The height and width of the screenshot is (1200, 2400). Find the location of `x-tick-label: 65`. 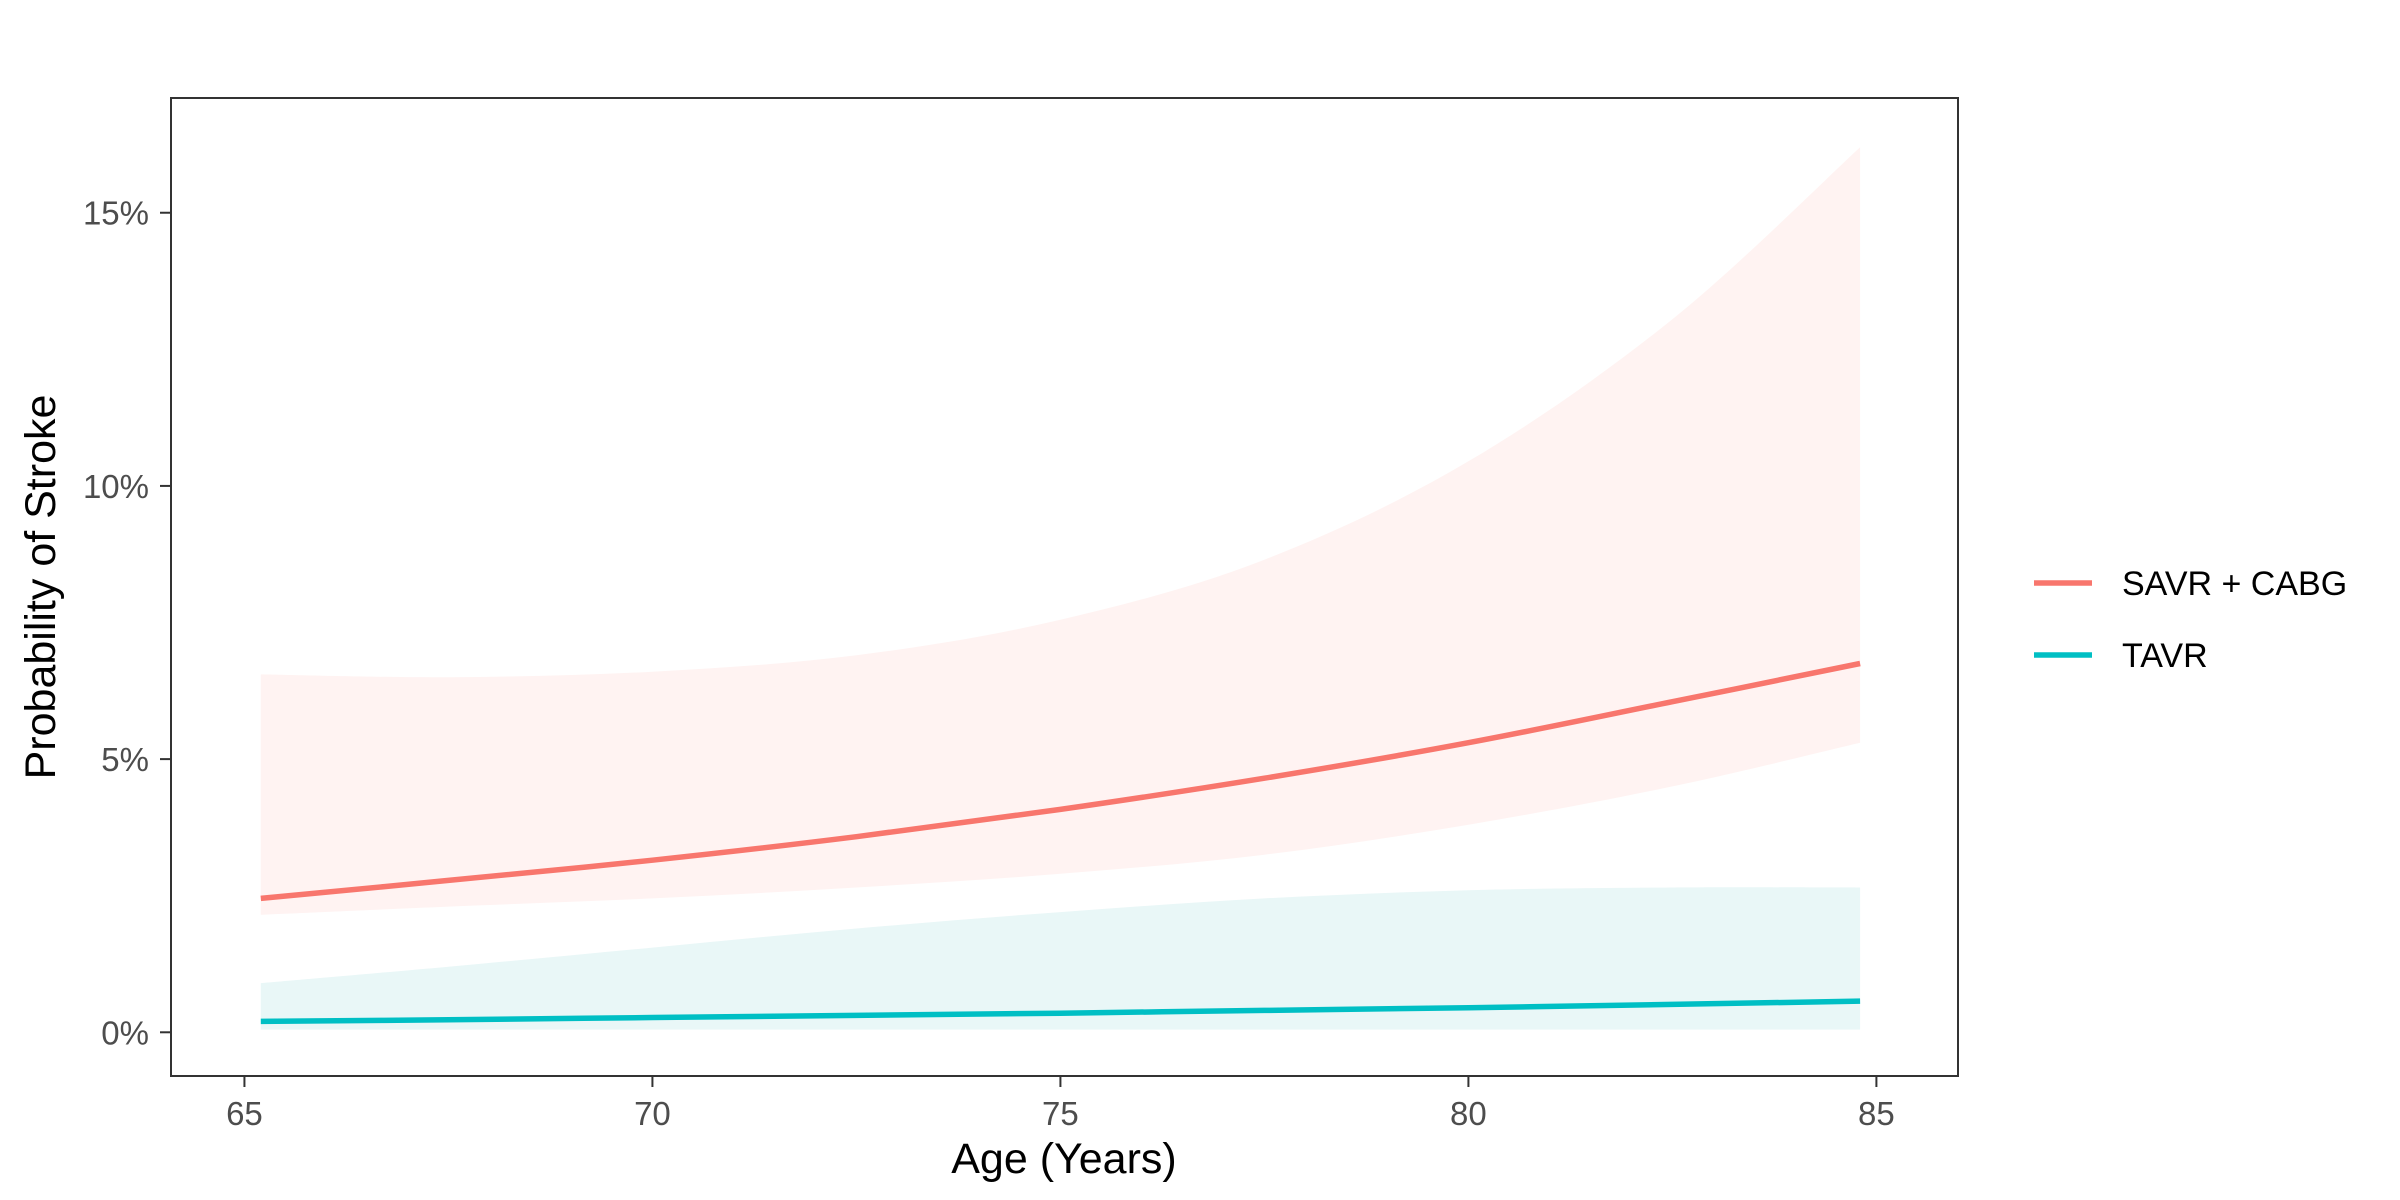

x-tick-label: 65 is located at coordinates (244, 1113).